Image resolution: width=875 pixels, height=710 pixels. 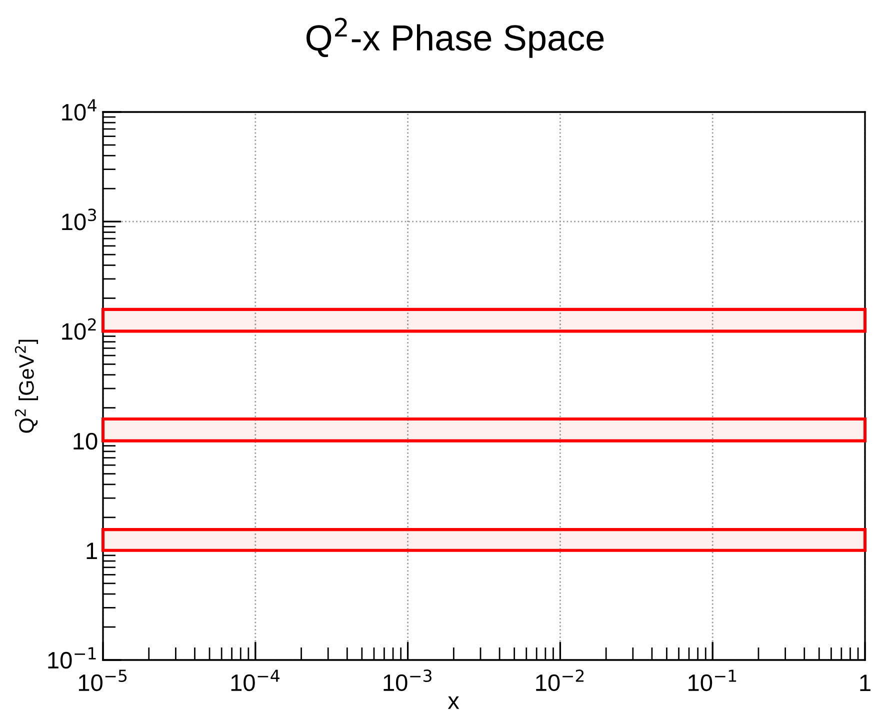 What do you see at coordinates (72, 658) in the screenshot?
I see `y-tick-label: 10$^{−1}$` at bounding box center [72, 658].